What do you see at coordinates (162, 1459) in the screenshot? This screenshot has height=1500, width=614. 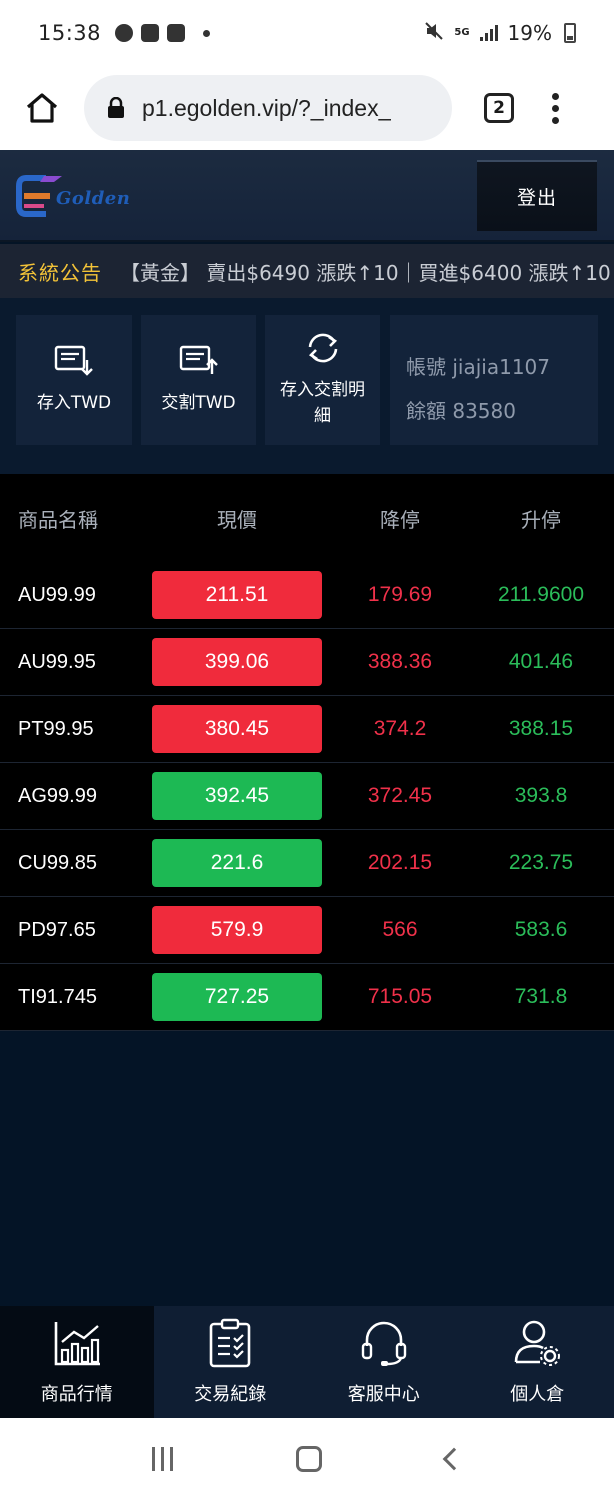 I see `recents-icon` at bounding box center [162, 1459].